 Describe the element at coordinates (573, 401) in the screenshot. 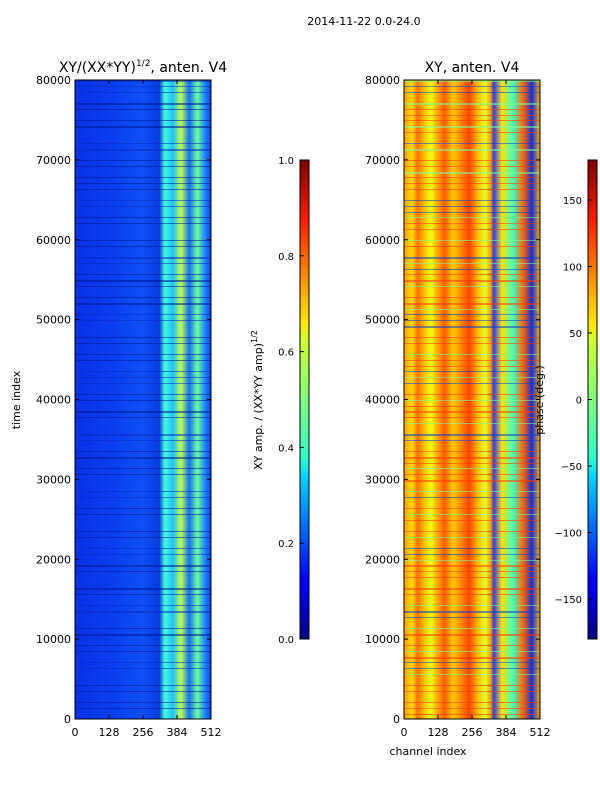

I see `right-colorbar-ticks: −150 −100 −50 0 50 100 150` at that location.